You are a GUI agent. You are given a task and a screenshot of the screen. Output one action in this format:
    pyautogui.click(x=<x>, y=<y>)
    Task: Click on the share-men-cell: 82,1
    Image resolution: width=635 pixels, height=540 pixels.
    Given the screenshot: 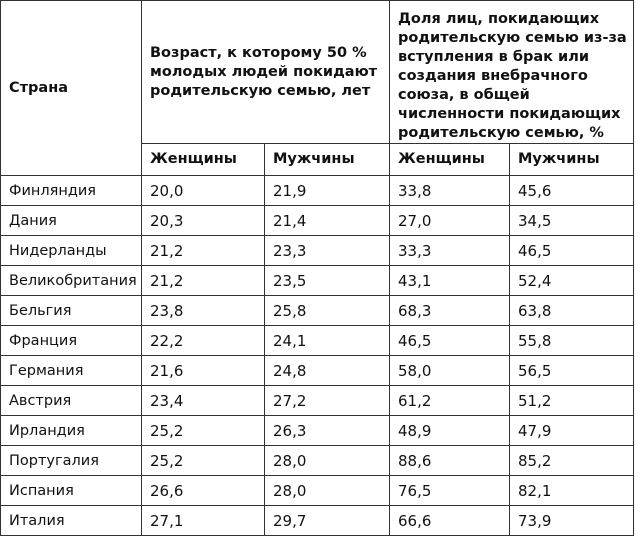 What is the action you would take?
    pyautogui.click(x=571, y=490)
    